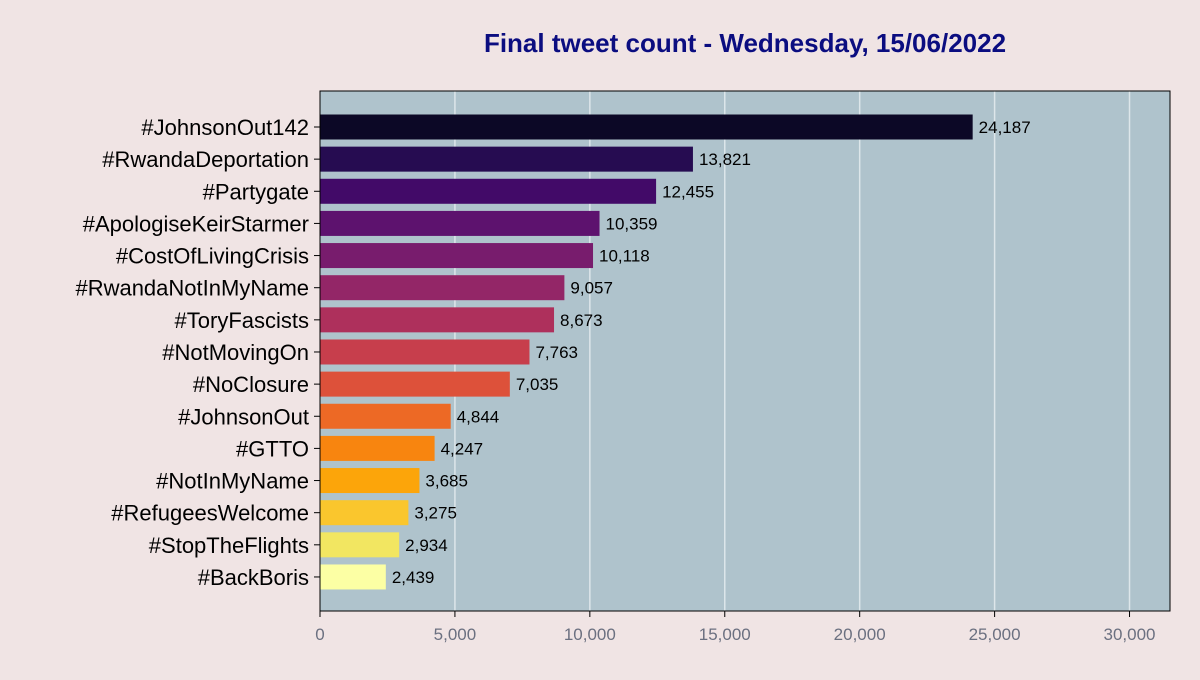 The width and height of the screenshot is (1200, 680). What do you see at coordinates (243, 416) in the screenshot?
I see `category-label: #JohnsonOut` at bounding box center [243, 416].